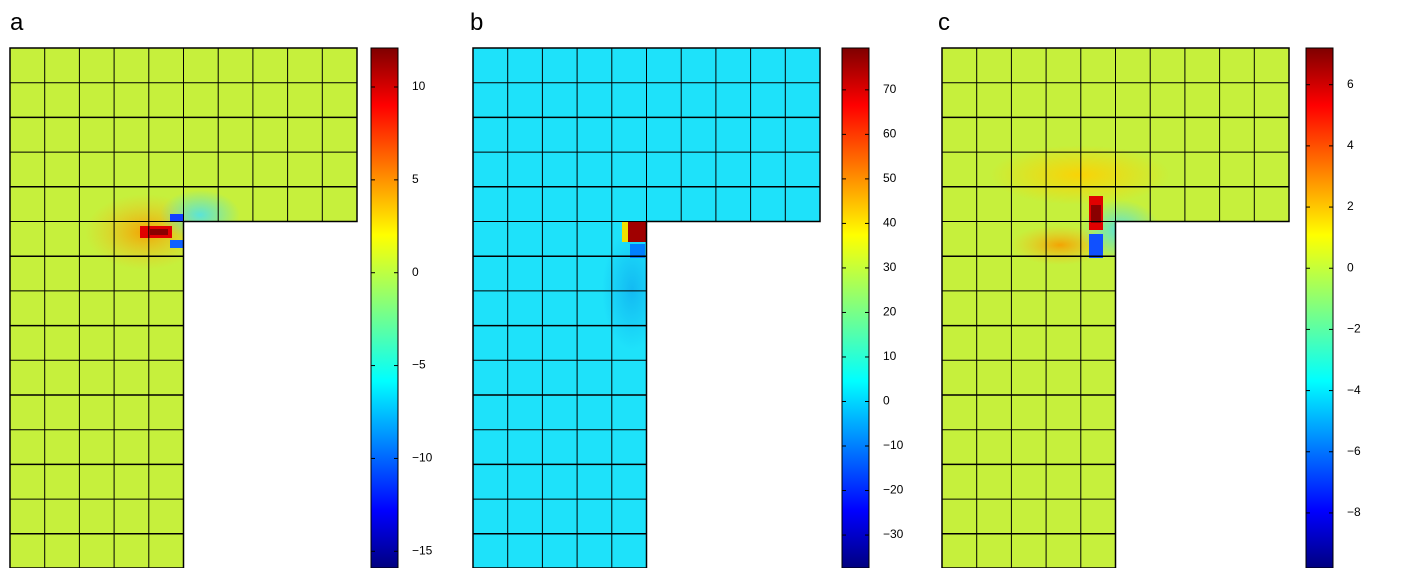 Image resolution: width=1408 pixels, height=568 pixels. Describe the element at coordinates (1354, 512) in the screenshot. I see `colorbar-tick-label: −8` at that location.